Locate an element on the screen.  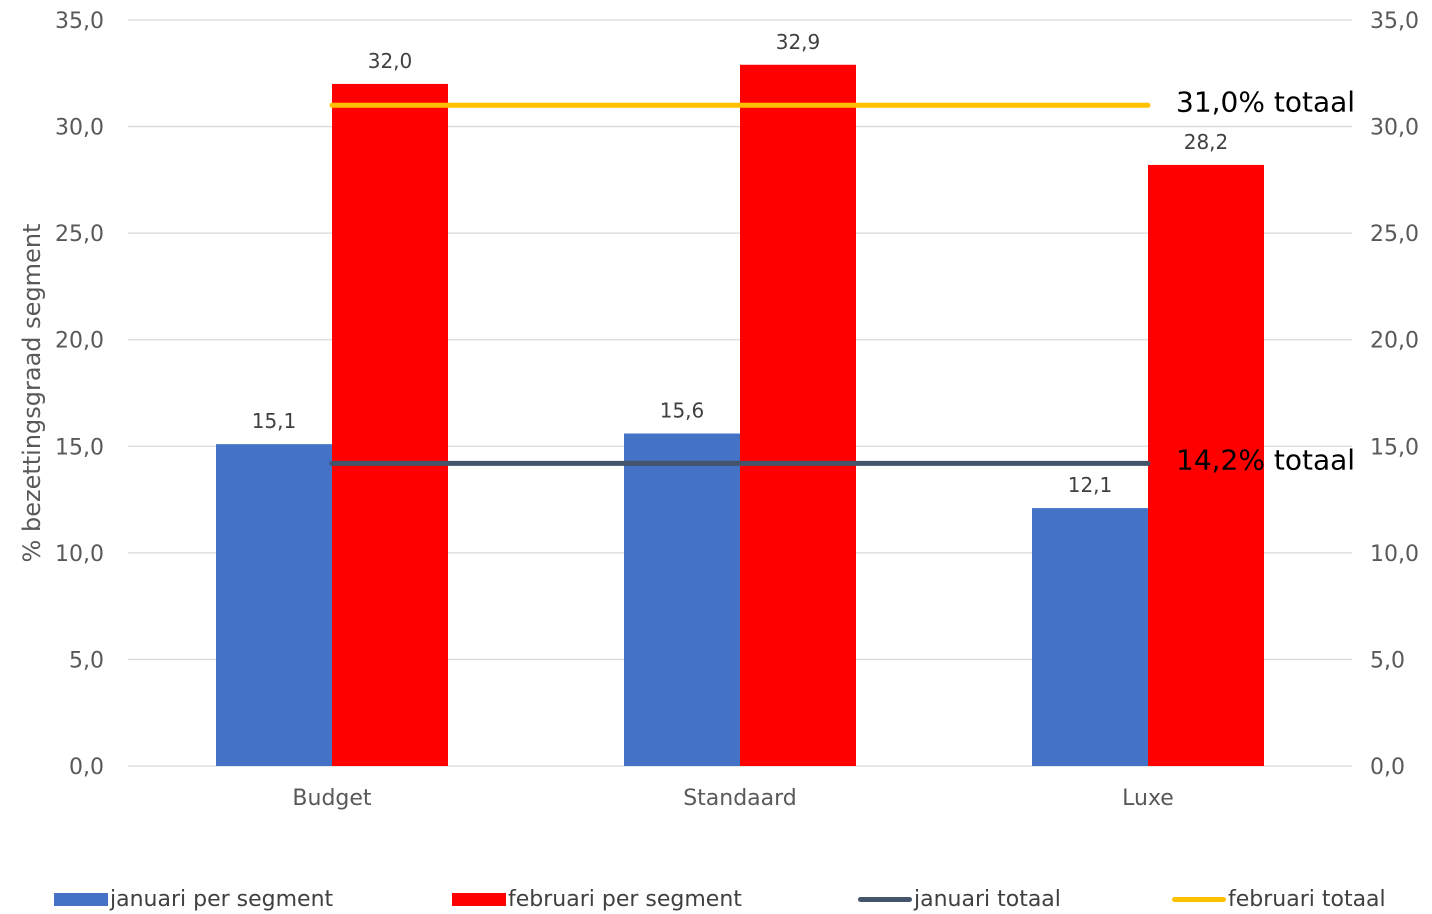
data-label: 12,1 is located at coordinates (1090, 485).